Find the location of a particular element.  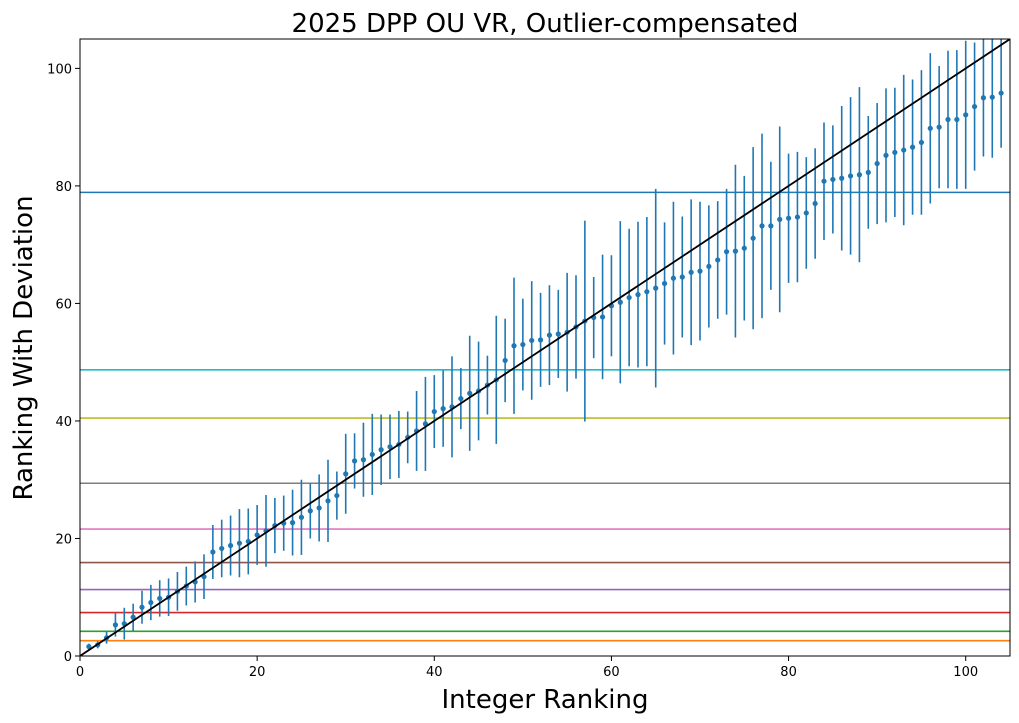

y-axis-label: Ranking With Deviation is located at coordinates (24, 347).